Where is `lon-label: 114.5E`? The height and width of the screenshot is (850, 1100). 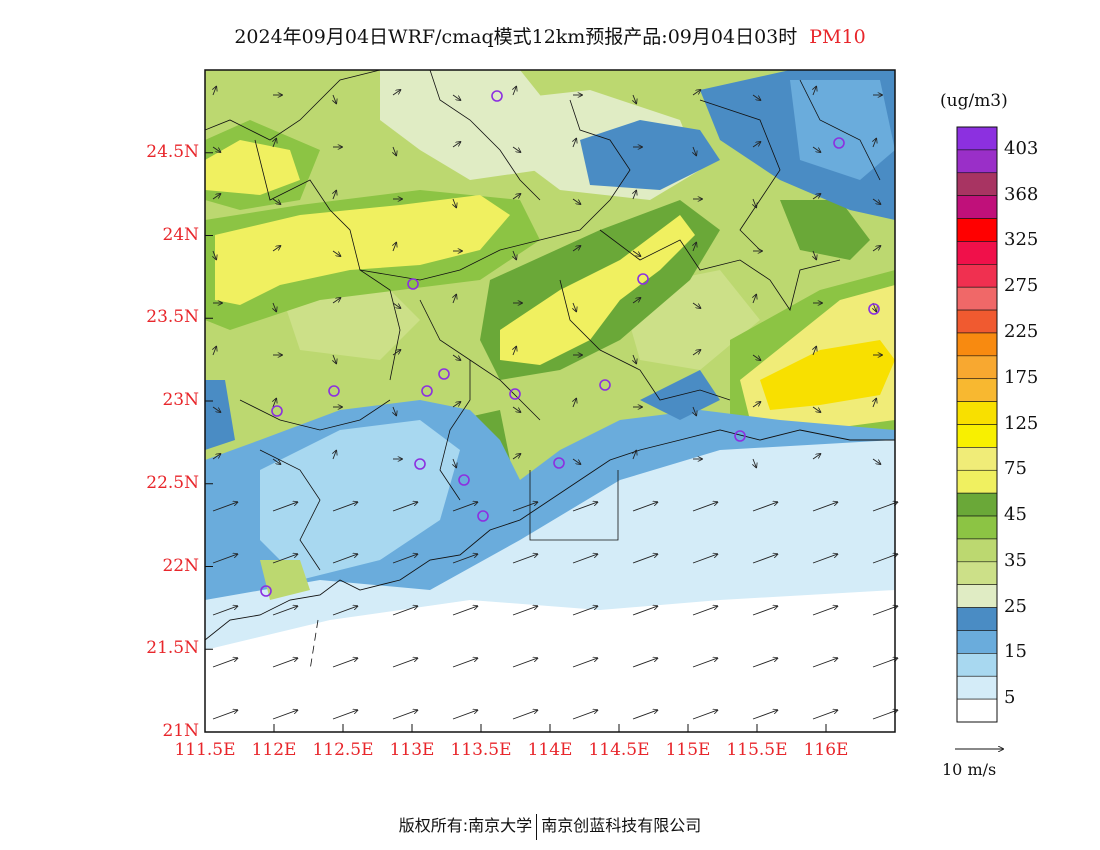 lon-label: 114.5E is located at coordinates (619, 750).